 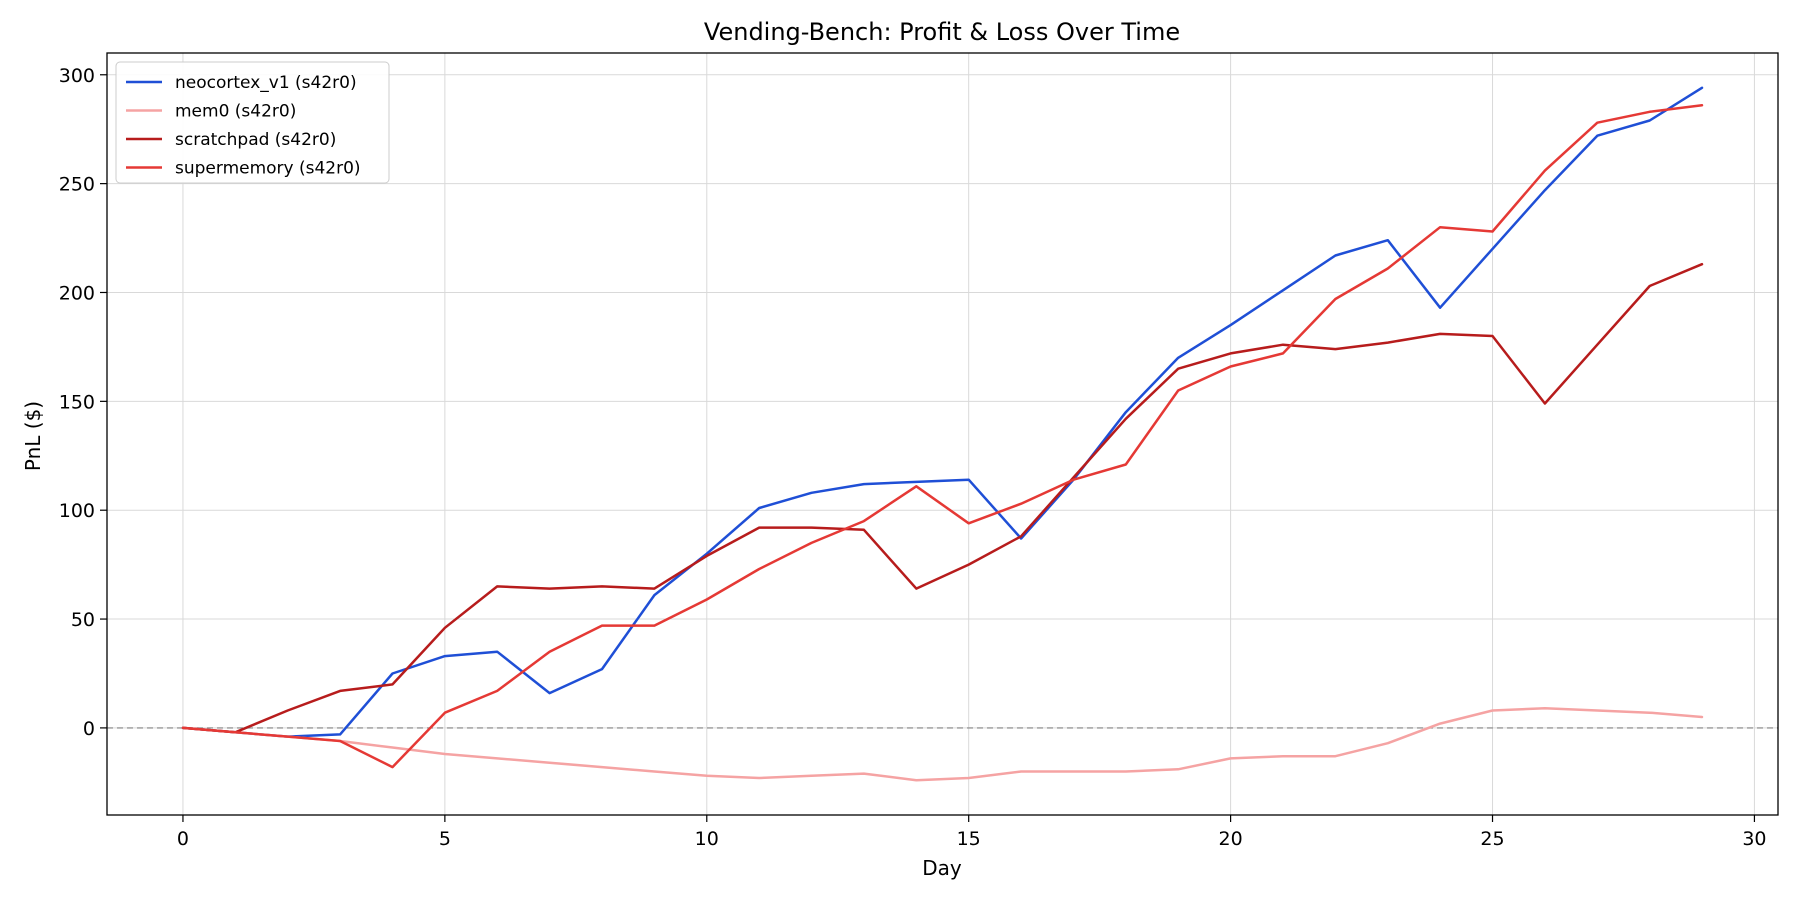 I want to click on legend-box, so click(x=252, y=122).